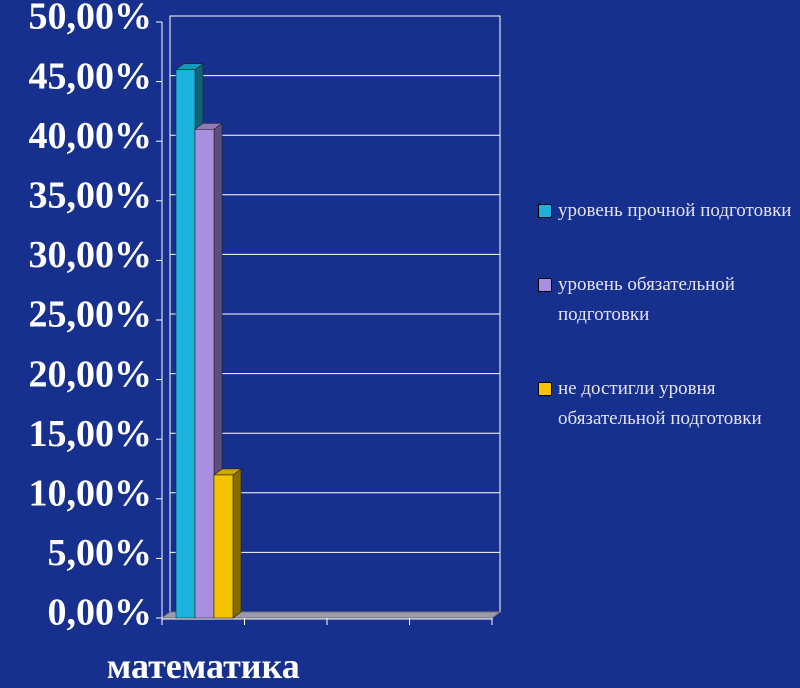  Describe the element at coordinates (237, 543) in the screenshot. I see `bar-side` at that location.